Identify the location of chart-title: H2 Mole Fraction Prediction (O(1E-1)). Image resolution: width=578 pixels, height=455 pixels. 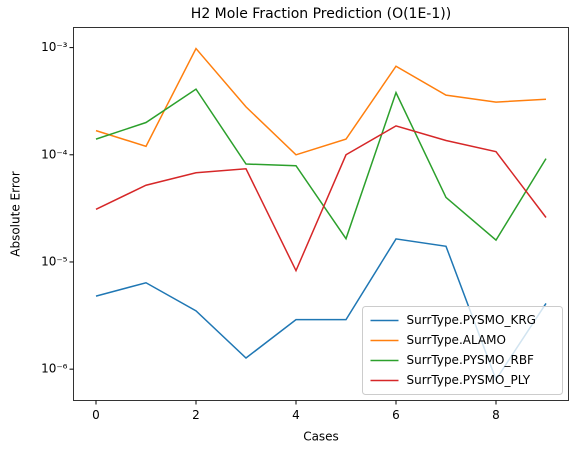
(321, 14).